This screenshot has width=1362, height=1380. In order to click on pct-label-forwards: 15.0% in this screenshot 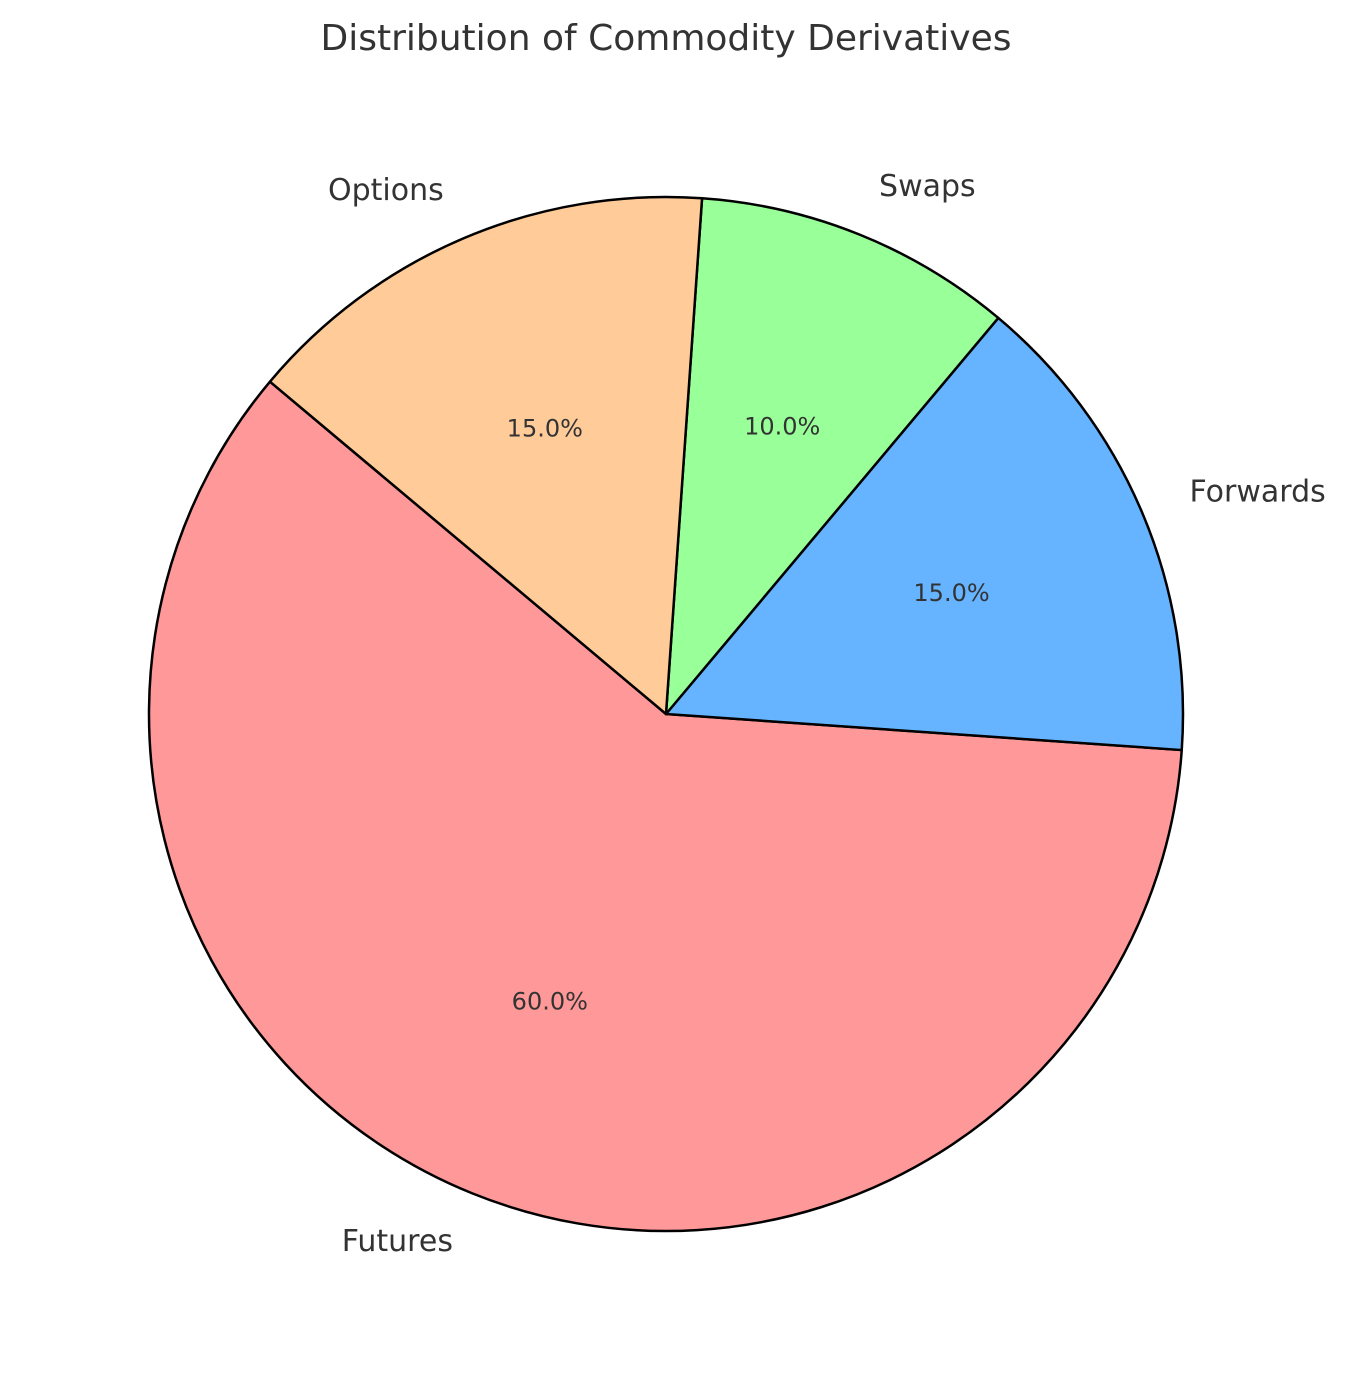, I will do `click(951, 593)`.